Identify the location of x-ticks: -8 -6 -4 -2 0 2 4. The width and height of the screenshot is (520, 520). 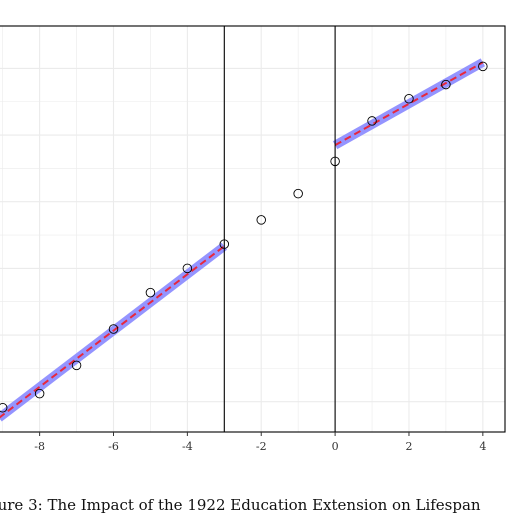
(260, 442).